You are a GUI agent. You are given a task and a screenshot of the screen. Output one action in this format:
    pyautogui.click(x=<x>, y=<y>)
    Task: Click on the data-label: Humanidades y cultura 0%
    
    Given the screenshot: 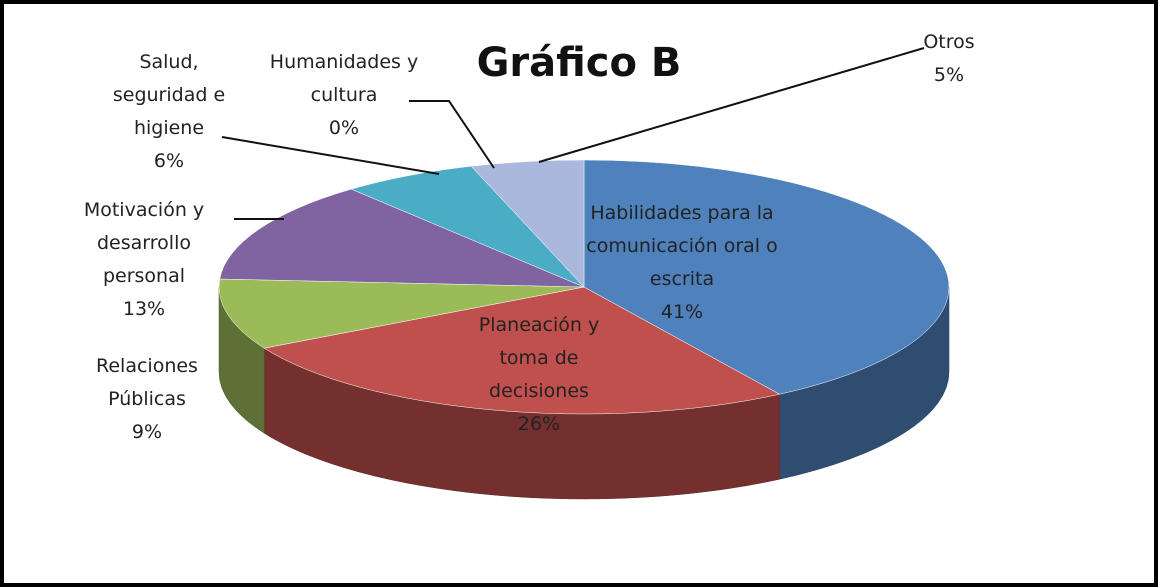 What is the action you would take?
    pyautogui.click(x=344, y=95)
    